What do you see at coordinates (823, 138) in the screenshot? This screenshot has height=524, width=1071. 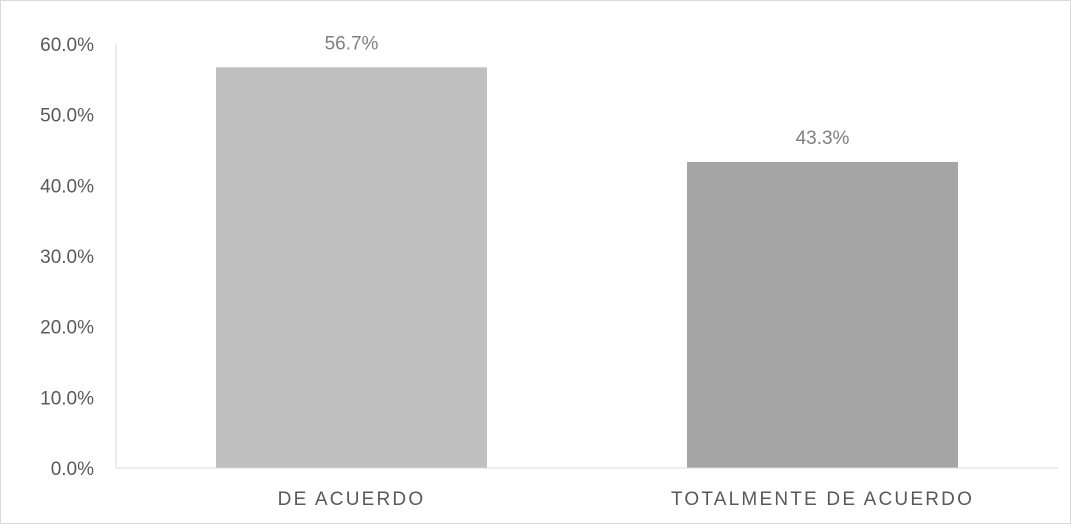 I see `data-label: 43.3%` at bounding box center [823, 138].